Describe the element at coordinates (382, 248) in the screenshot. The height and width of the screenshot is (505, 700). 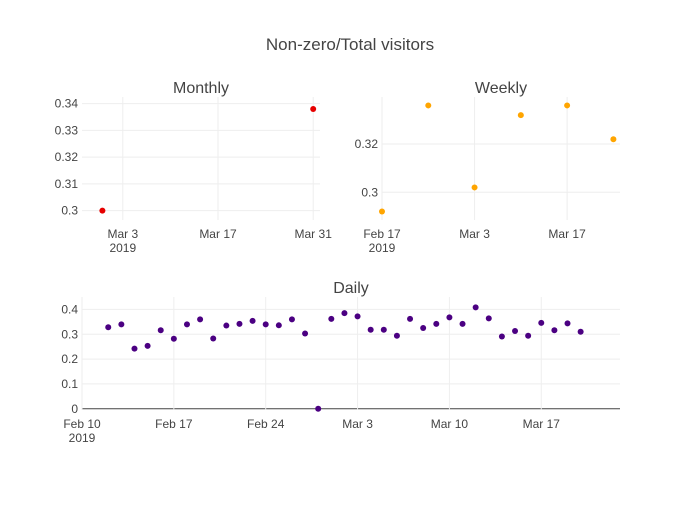
I see `weekly-x-tick-year: 2019` at that location.